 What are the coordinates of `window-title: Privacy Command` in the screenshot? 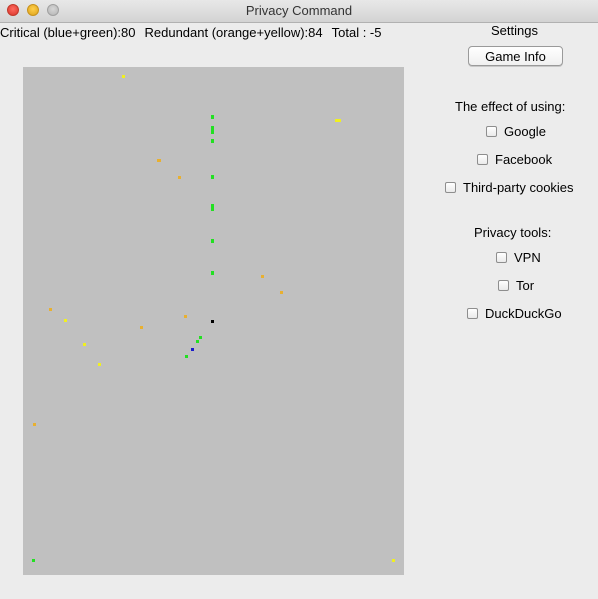 It's located at (299, 10).